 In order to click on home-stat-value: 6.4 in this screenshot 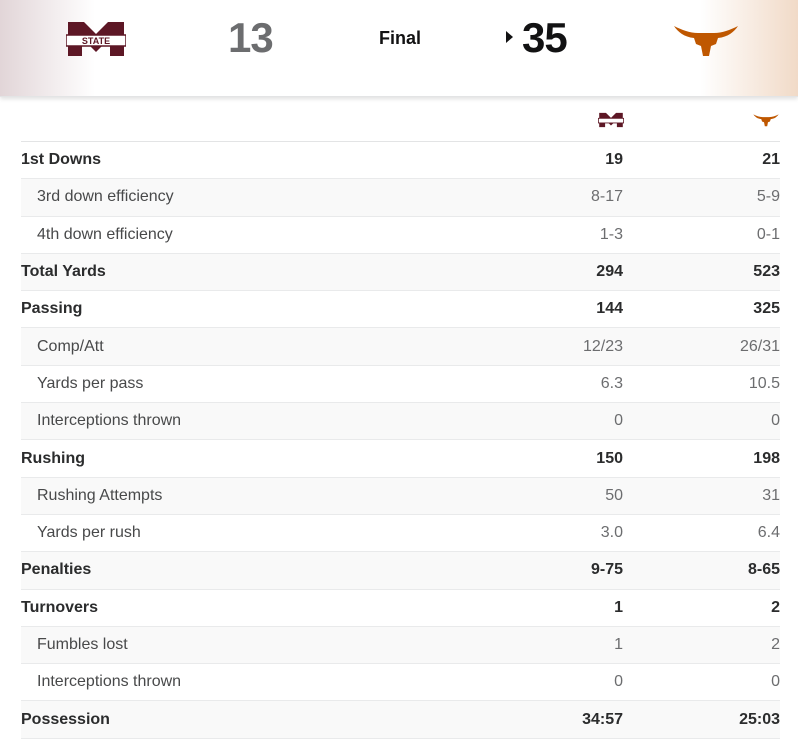, I will do `click(768, 533)`.